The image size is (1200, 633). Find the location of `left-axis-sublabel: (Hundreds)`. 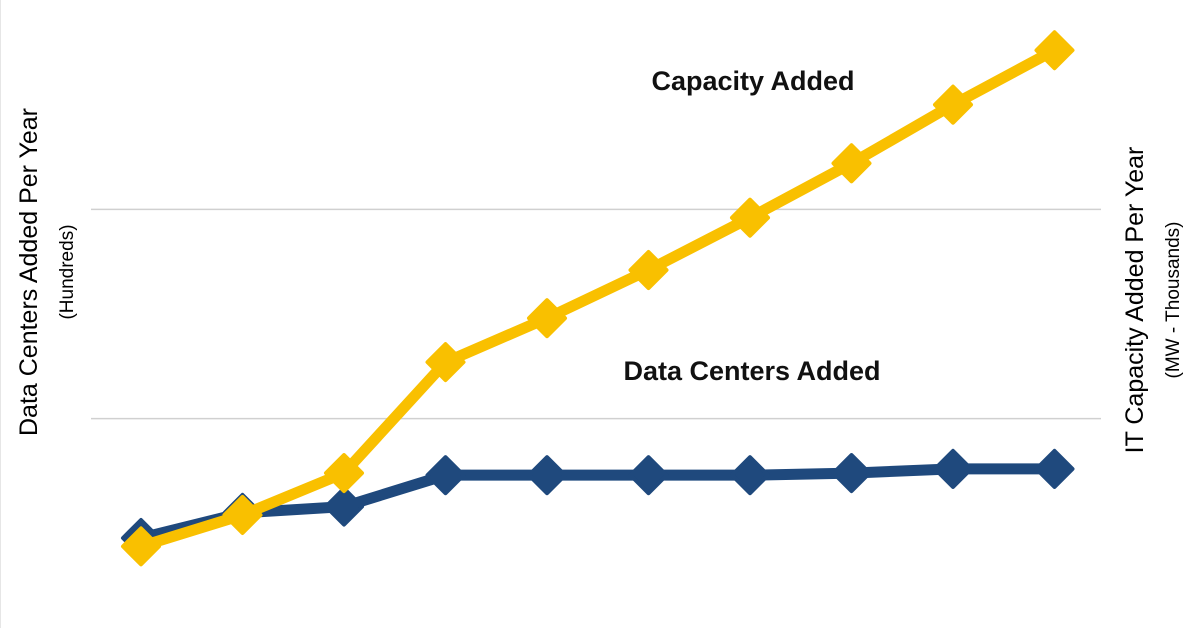

left-axis-sublabel: (Hundreds) is located at coordinates (67, 271).